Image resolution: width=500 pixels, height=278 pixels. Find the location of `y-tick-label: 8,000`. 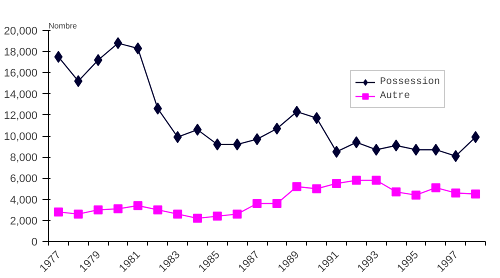

y-tick-label: 8,000 is located at coordinates (24, 158).